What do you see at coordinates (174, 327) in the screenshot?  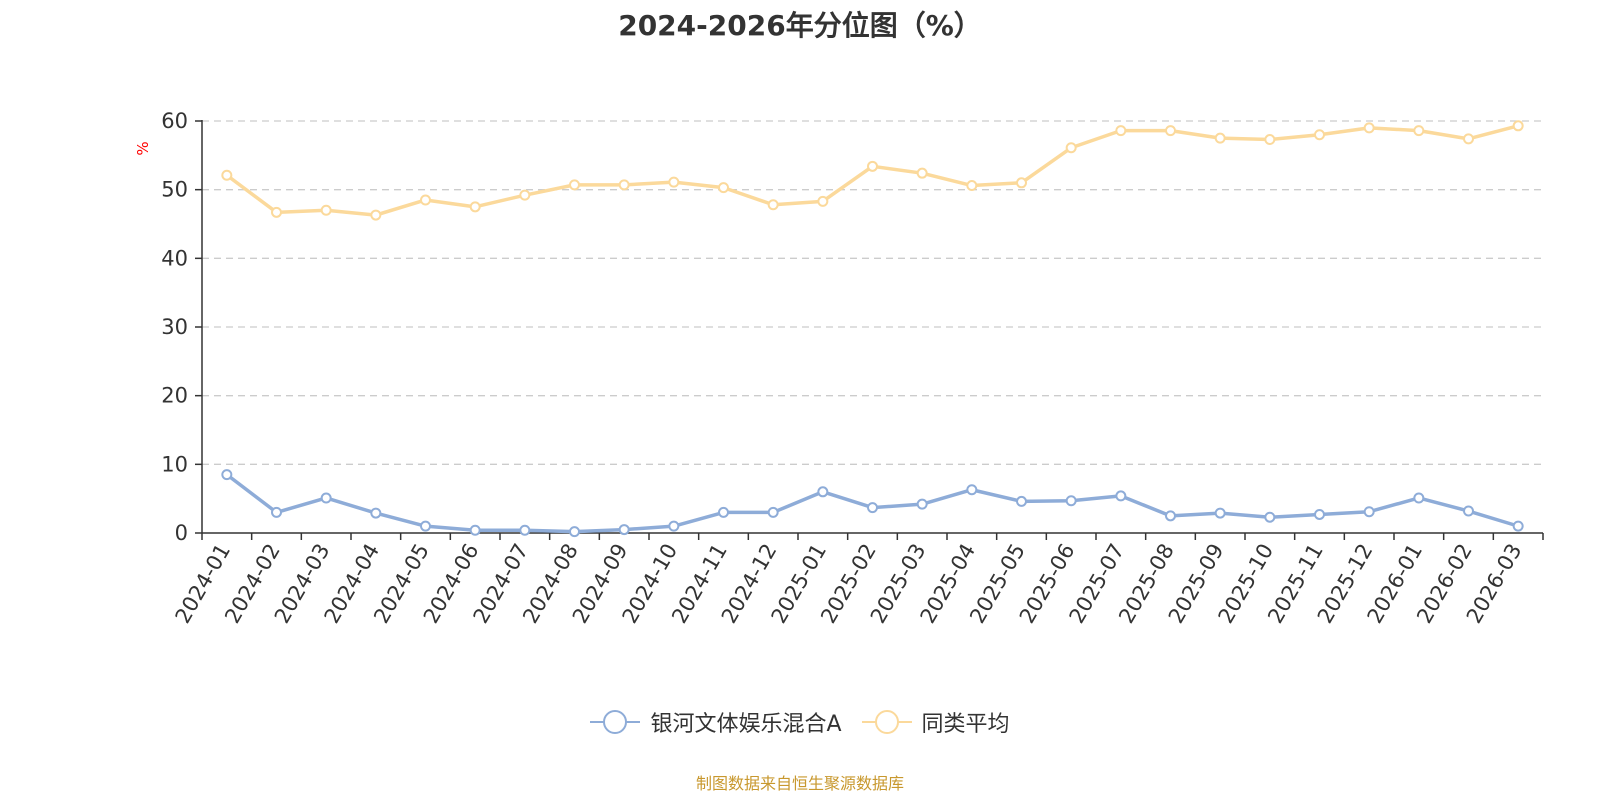 I see `y-tick-label-30: 30` at bounding box center [174, 327].